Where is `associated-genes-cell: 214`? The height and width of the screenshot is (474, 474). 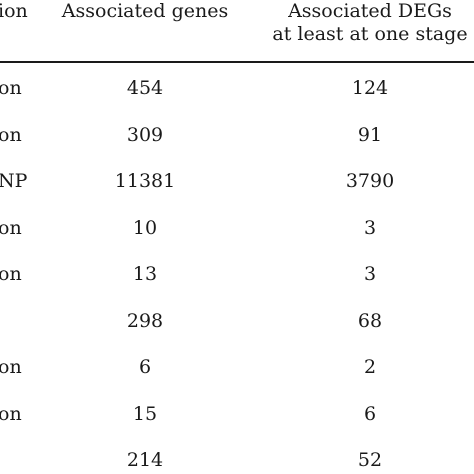 associated-genes-cell: 214 is located at coordinates (145, 460).